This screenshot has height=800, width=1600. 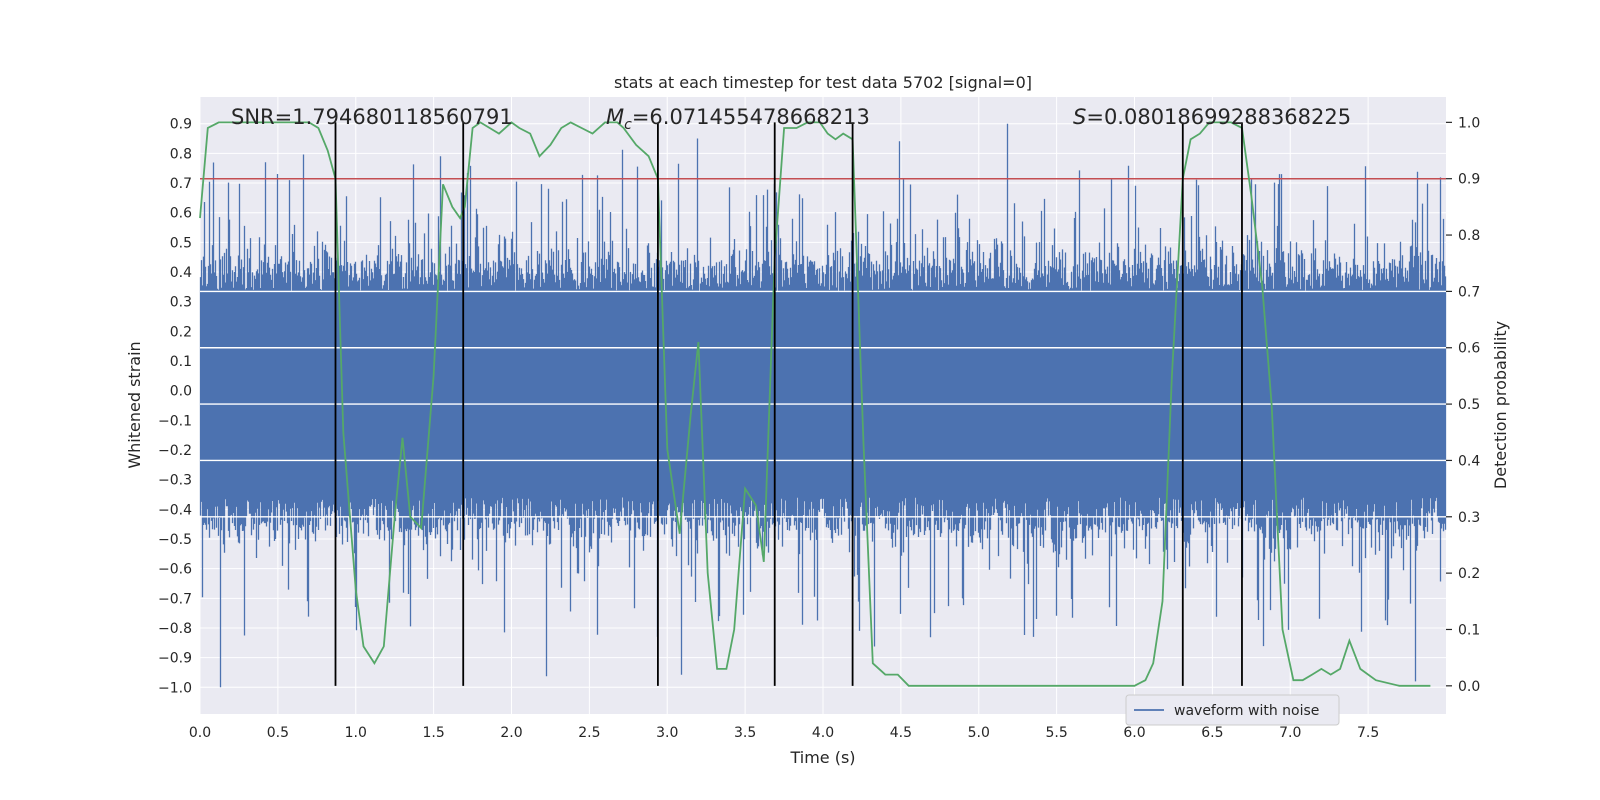 I want to click on legend-waveform-label: waveform with noise, so click(x=1246, y=711).